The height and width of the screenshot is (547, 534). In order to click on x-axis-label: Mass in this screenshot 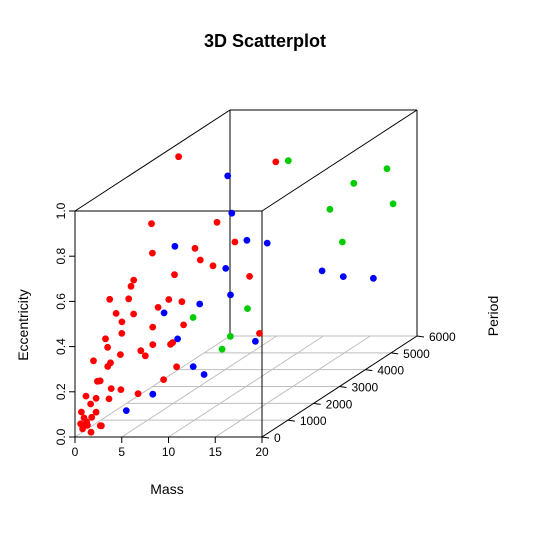, I will do `click(166, 489)`.